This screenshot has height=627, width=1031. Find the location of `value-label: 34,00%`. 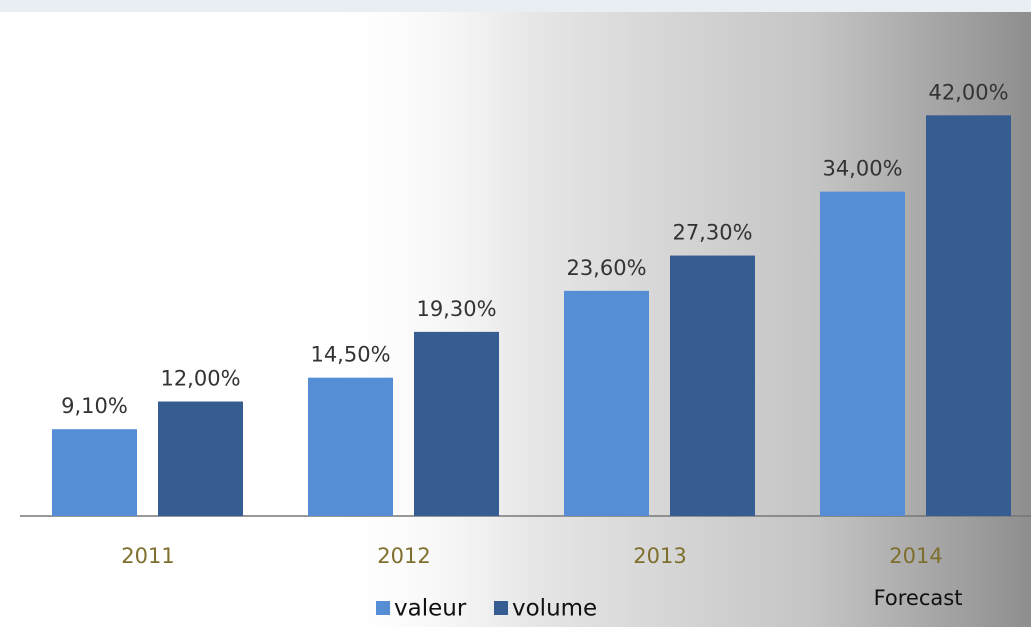

value-label: 34,00% is located at coordinates (862, 169).